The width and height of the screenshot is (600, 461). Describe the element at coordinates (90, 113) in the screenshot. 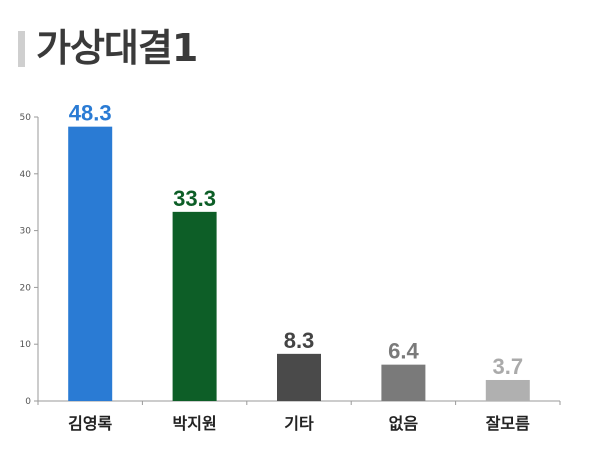

I see `value-label: 48.3` at that location.